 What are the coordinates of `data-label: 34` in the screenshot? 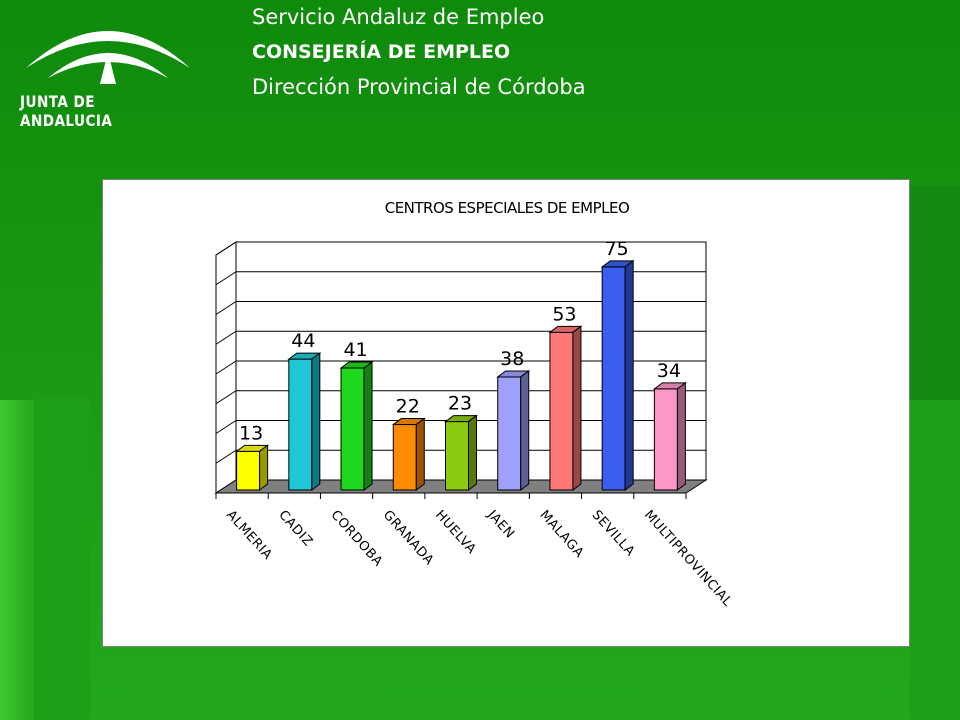 It's located at (669, 371).